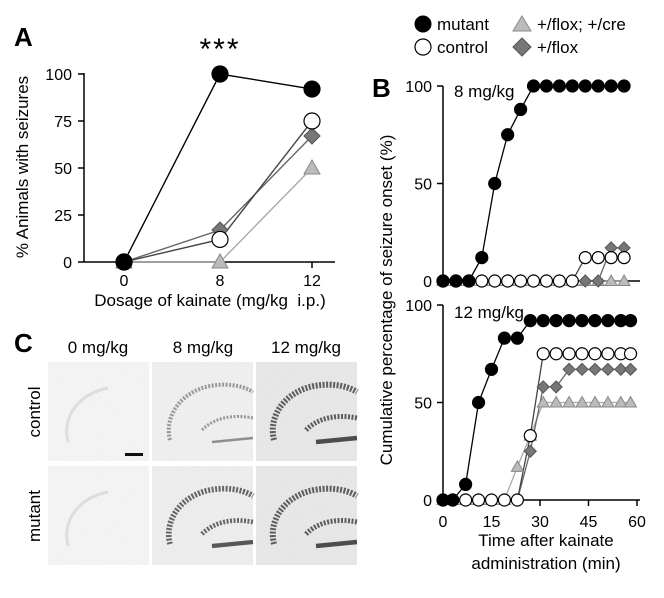  I want to click on legend: mutant +/flox; +/cre control +/flox, so click(520, 36).